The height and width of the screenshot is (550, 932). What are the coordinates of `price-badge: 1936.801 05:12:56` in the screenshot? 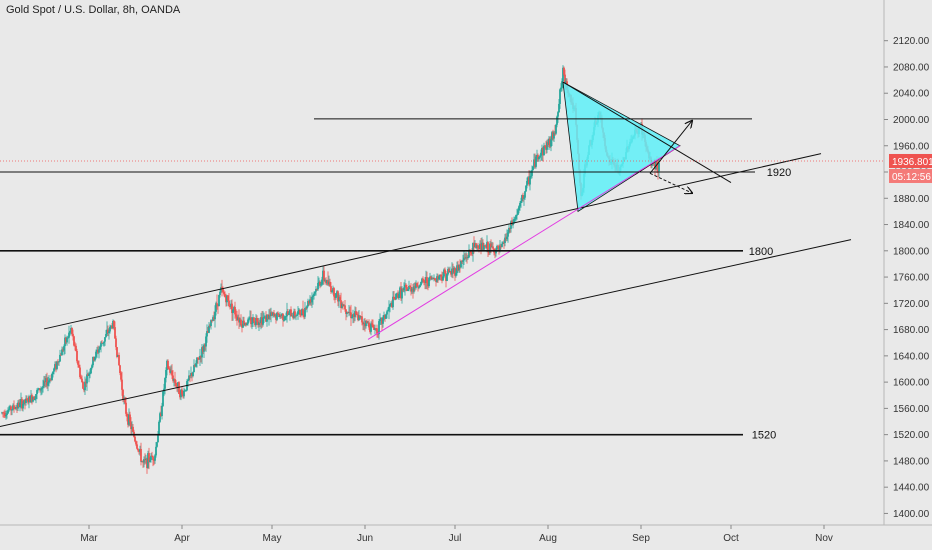 It's located at (910, 168).